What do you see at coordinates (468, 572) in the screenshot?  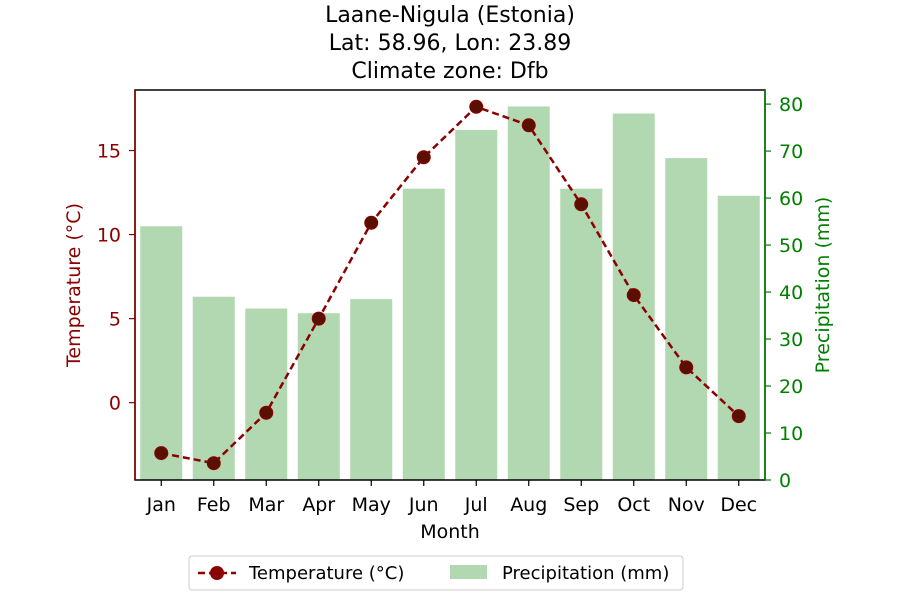 I see `legend-precipitation-swatch` at bounding box center [468, 572].